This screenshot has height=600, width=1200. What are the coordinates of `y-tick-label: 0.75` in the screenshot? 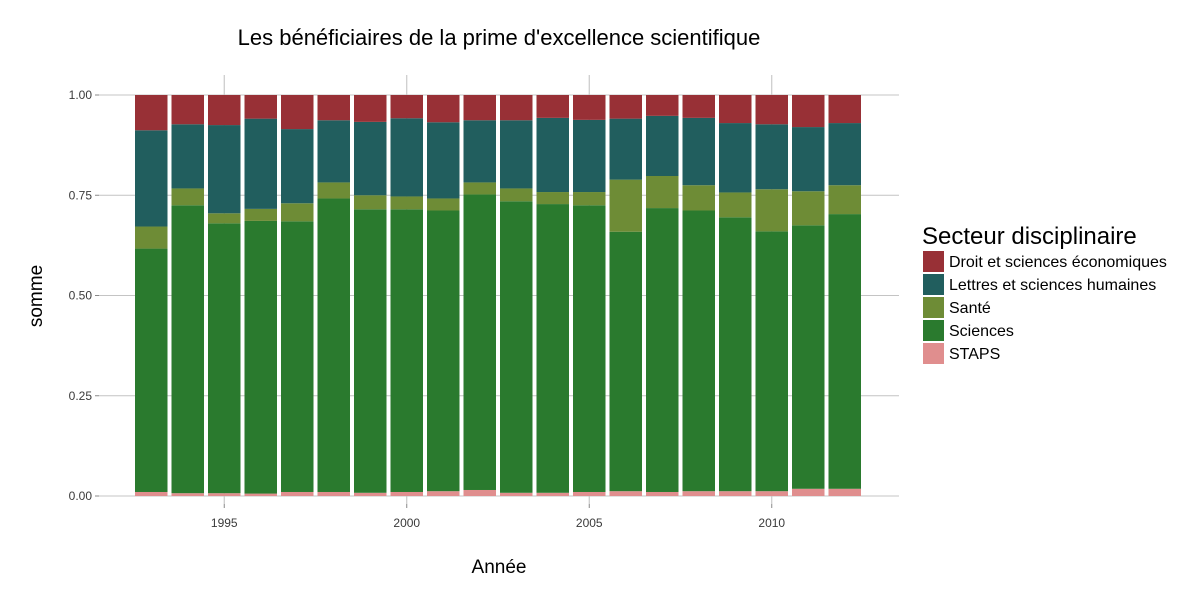 It's located at (81, 195).